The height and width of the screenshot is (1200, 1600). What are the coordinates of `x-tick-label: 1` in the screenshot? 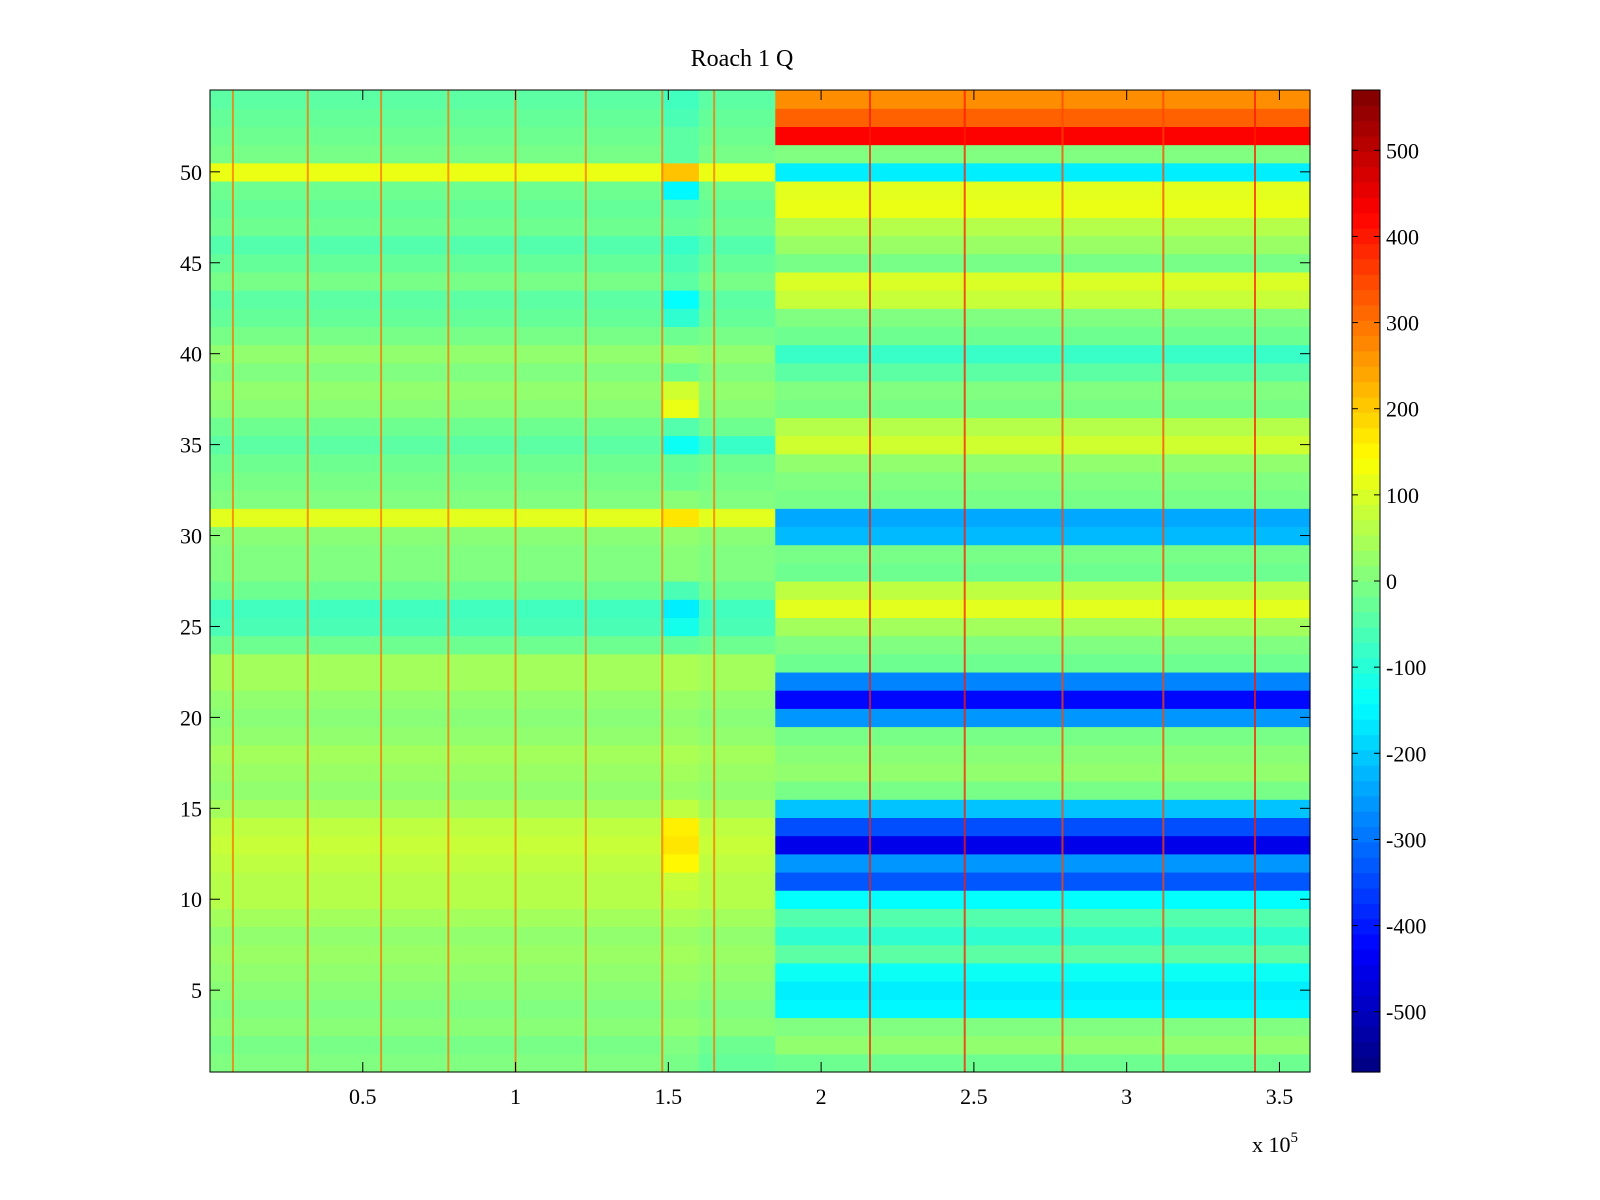 It's located at (515, 1096).